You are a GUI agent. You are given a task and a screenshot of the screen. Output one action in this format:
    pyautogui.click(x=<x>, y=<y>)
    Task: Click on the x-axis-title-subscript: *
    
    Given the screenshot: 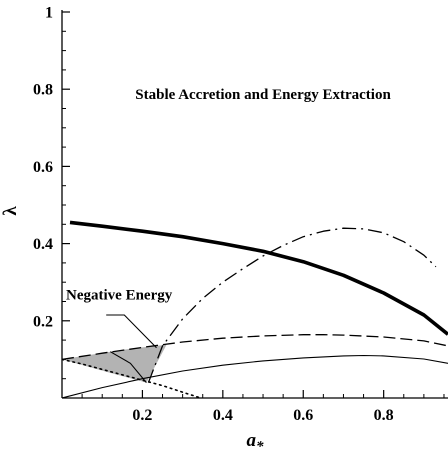 What is the action you would take?
    pyautogui.click(x=260, y=447)
    